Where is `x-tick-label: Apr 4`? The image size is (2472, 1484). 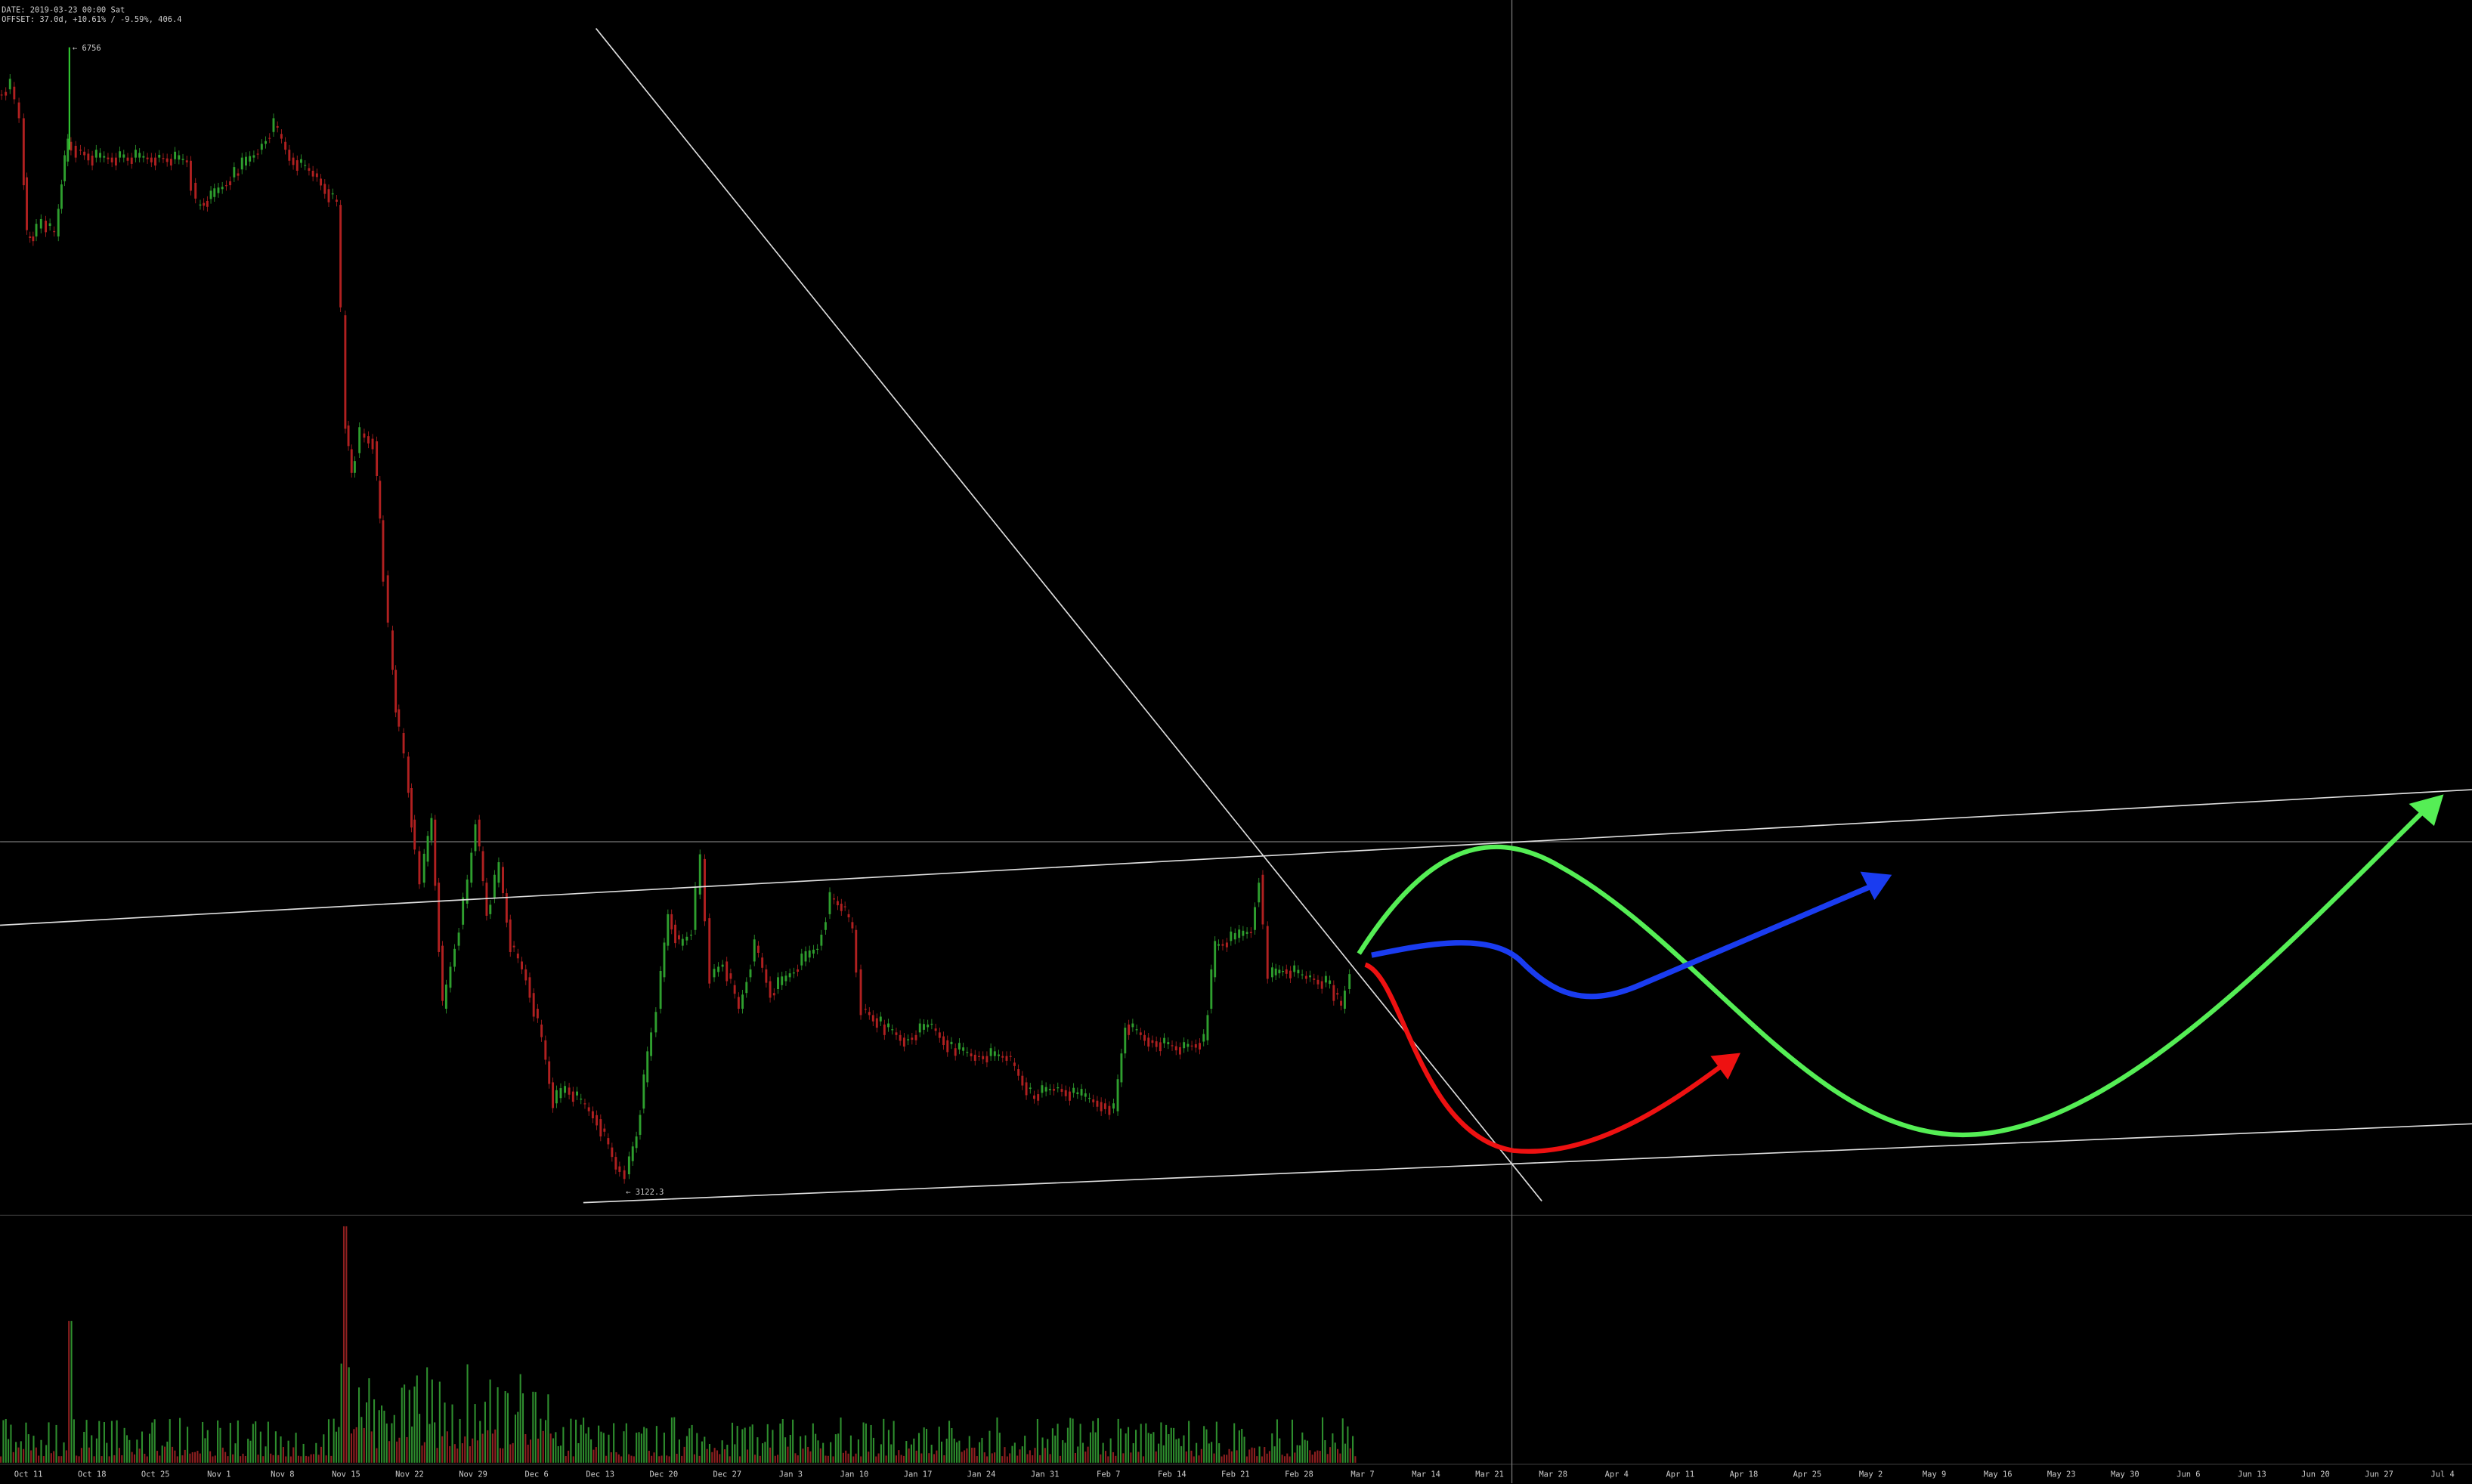
x-tick-label: Apr 4 is located at coordinates (1617, 1475).